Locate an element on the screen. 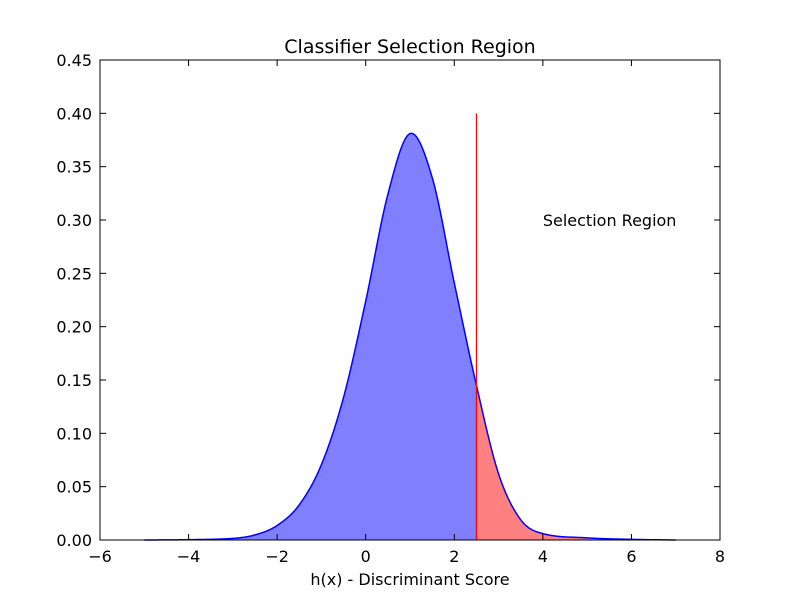  y-tick-label: 0.00 is located at coordinates (74, 540).